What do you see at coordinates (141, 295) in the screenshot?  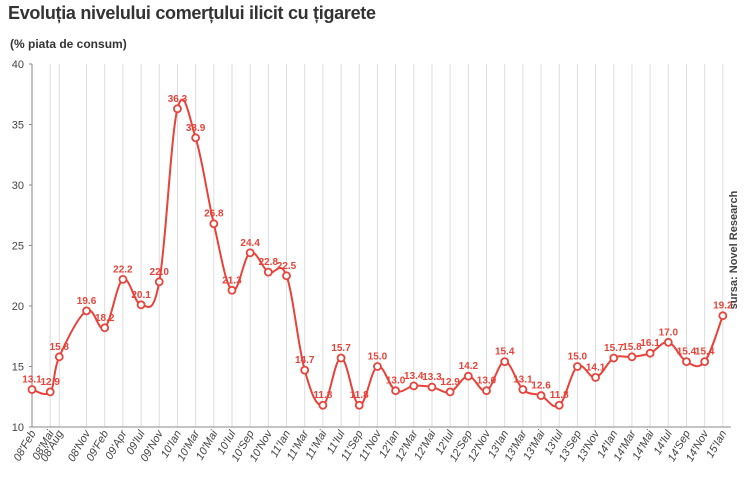 I see `data-label: 20.1` at bounding box center [141, 295].